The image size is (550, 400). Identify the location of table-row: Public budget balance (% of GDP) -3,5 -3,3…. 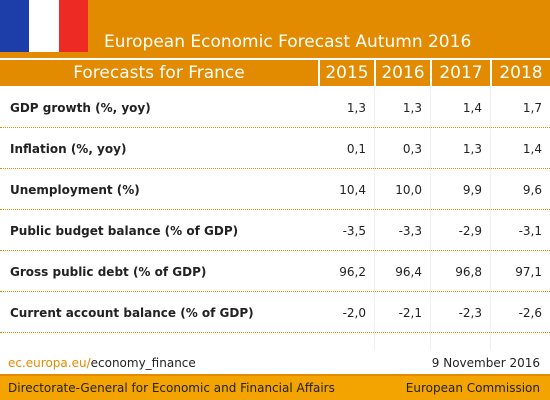
(275, 231).